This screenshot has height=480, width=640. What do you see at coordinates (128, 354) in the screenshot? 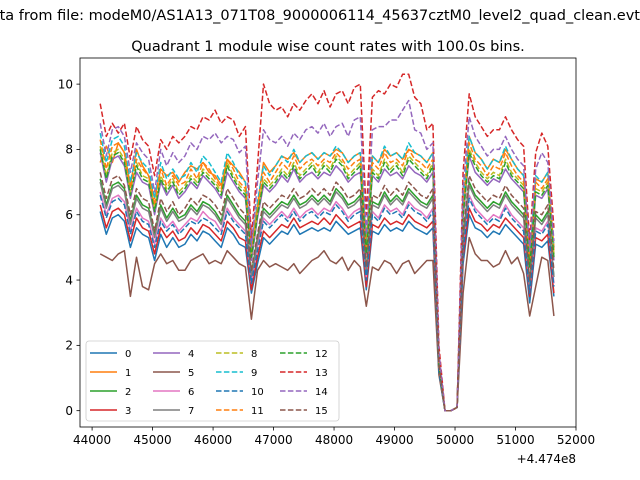
I see `legend-label-0: 0` at bounding box center [128, 354].